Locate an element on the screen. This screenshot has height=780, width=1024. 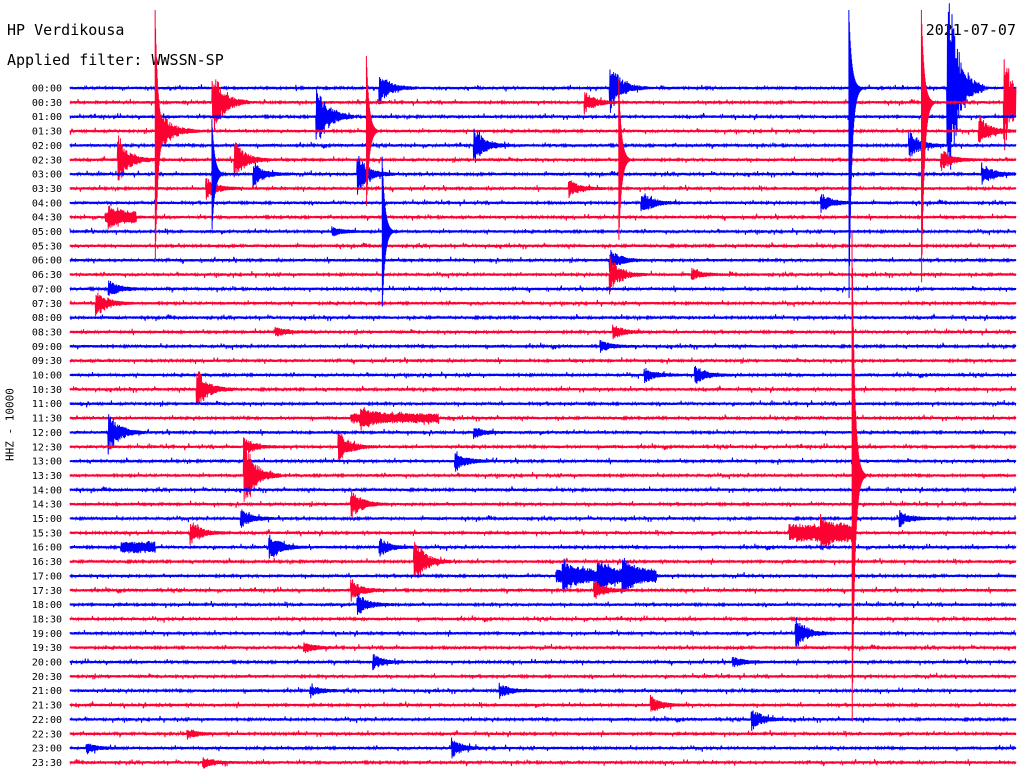
time-tick-2330: 23:30 is located at coordinates (47, 763).